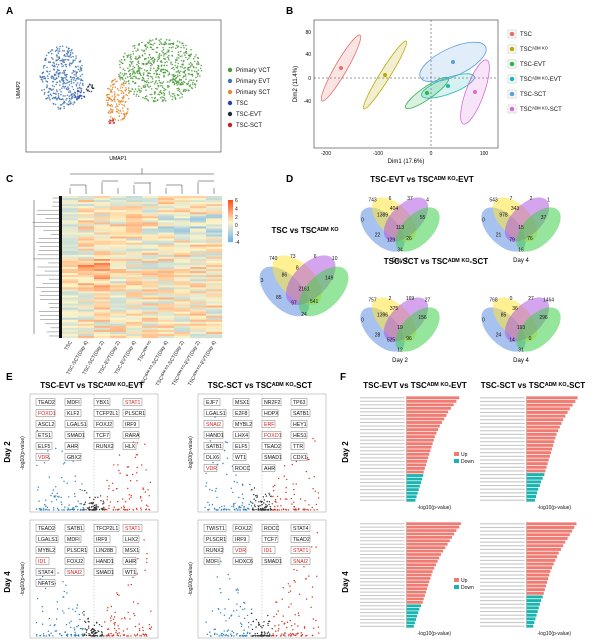 The height and width of the screenshot is (642, 600). I want to click on venn-count: 978, so click(503, 216).